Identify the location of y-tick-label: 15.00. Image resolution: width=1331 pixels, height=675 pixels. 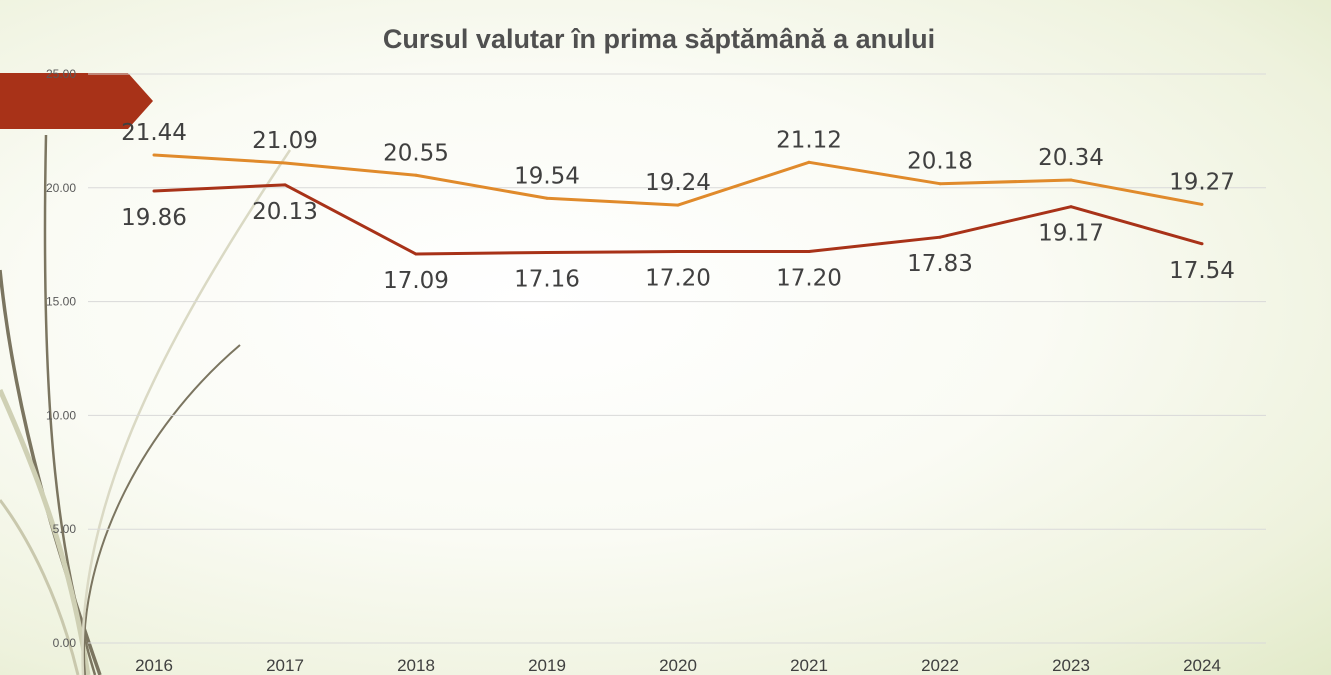
(61, 302).